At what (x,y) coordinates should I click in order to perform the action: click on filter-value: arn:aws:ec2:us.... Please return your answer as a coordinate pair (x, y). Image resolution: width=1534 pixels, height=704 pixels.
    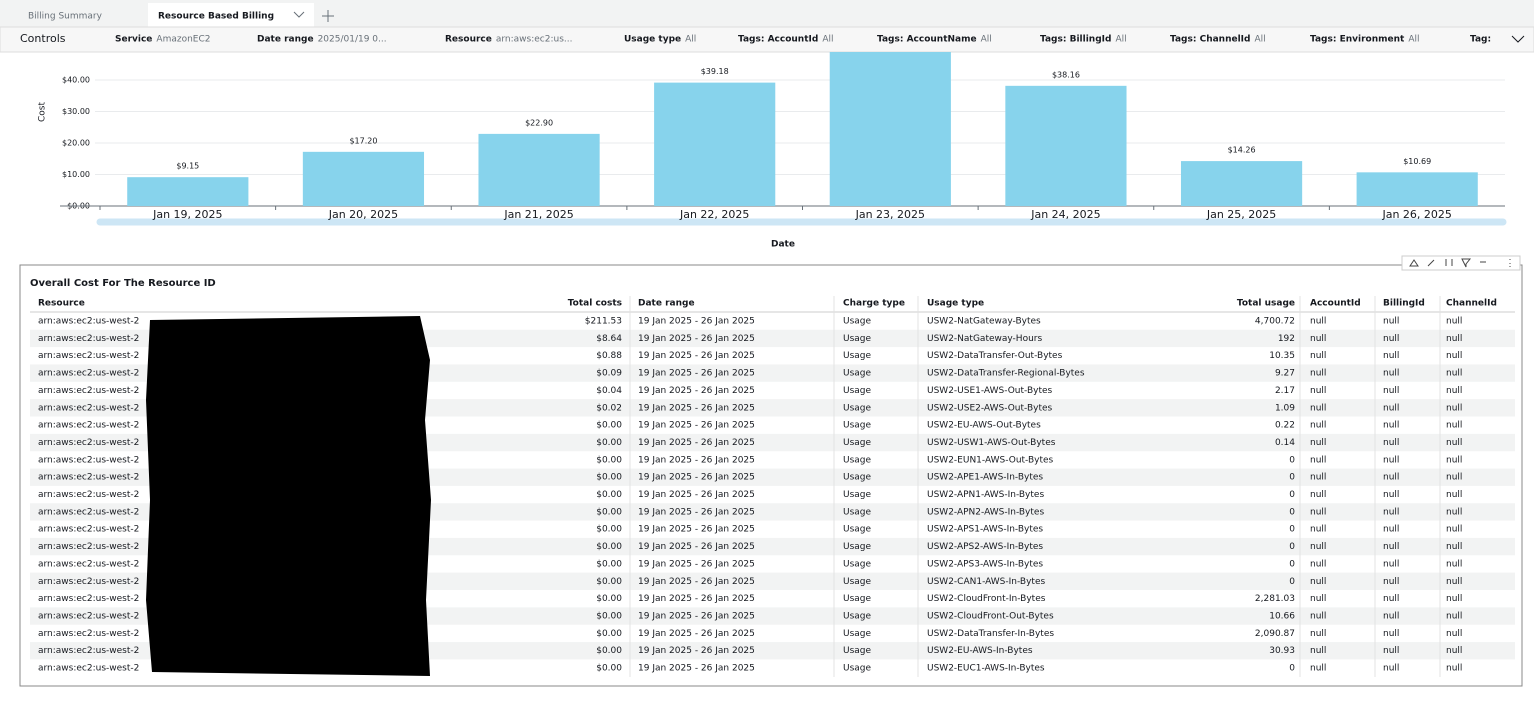
    Looking at the image, I should click on (534, 40).